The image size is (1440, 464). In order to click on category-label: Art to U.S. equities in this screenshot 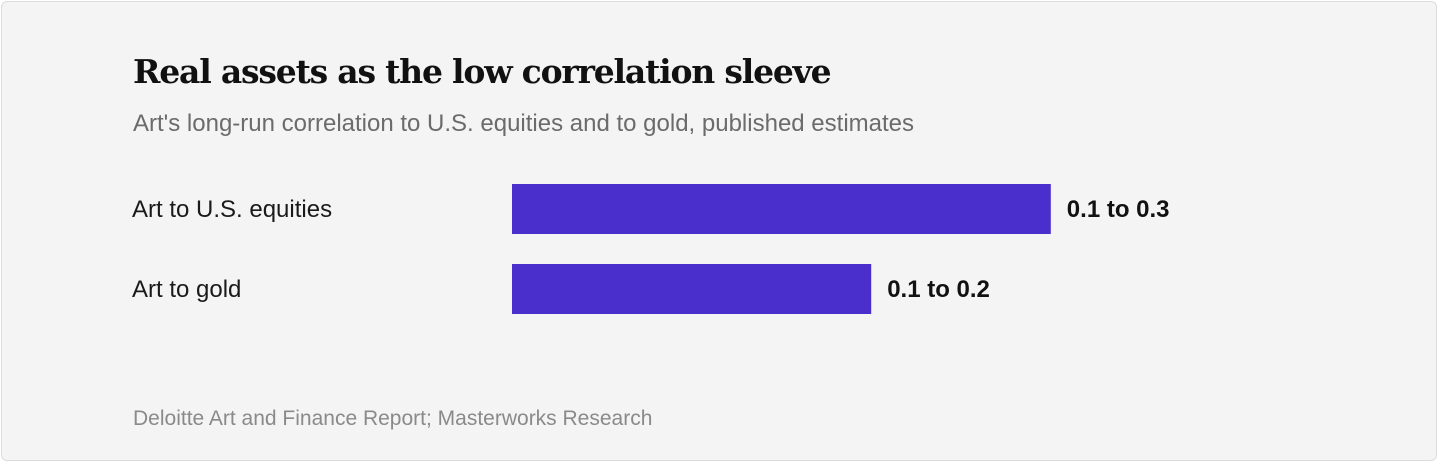, I will do `click(232, 209)`.